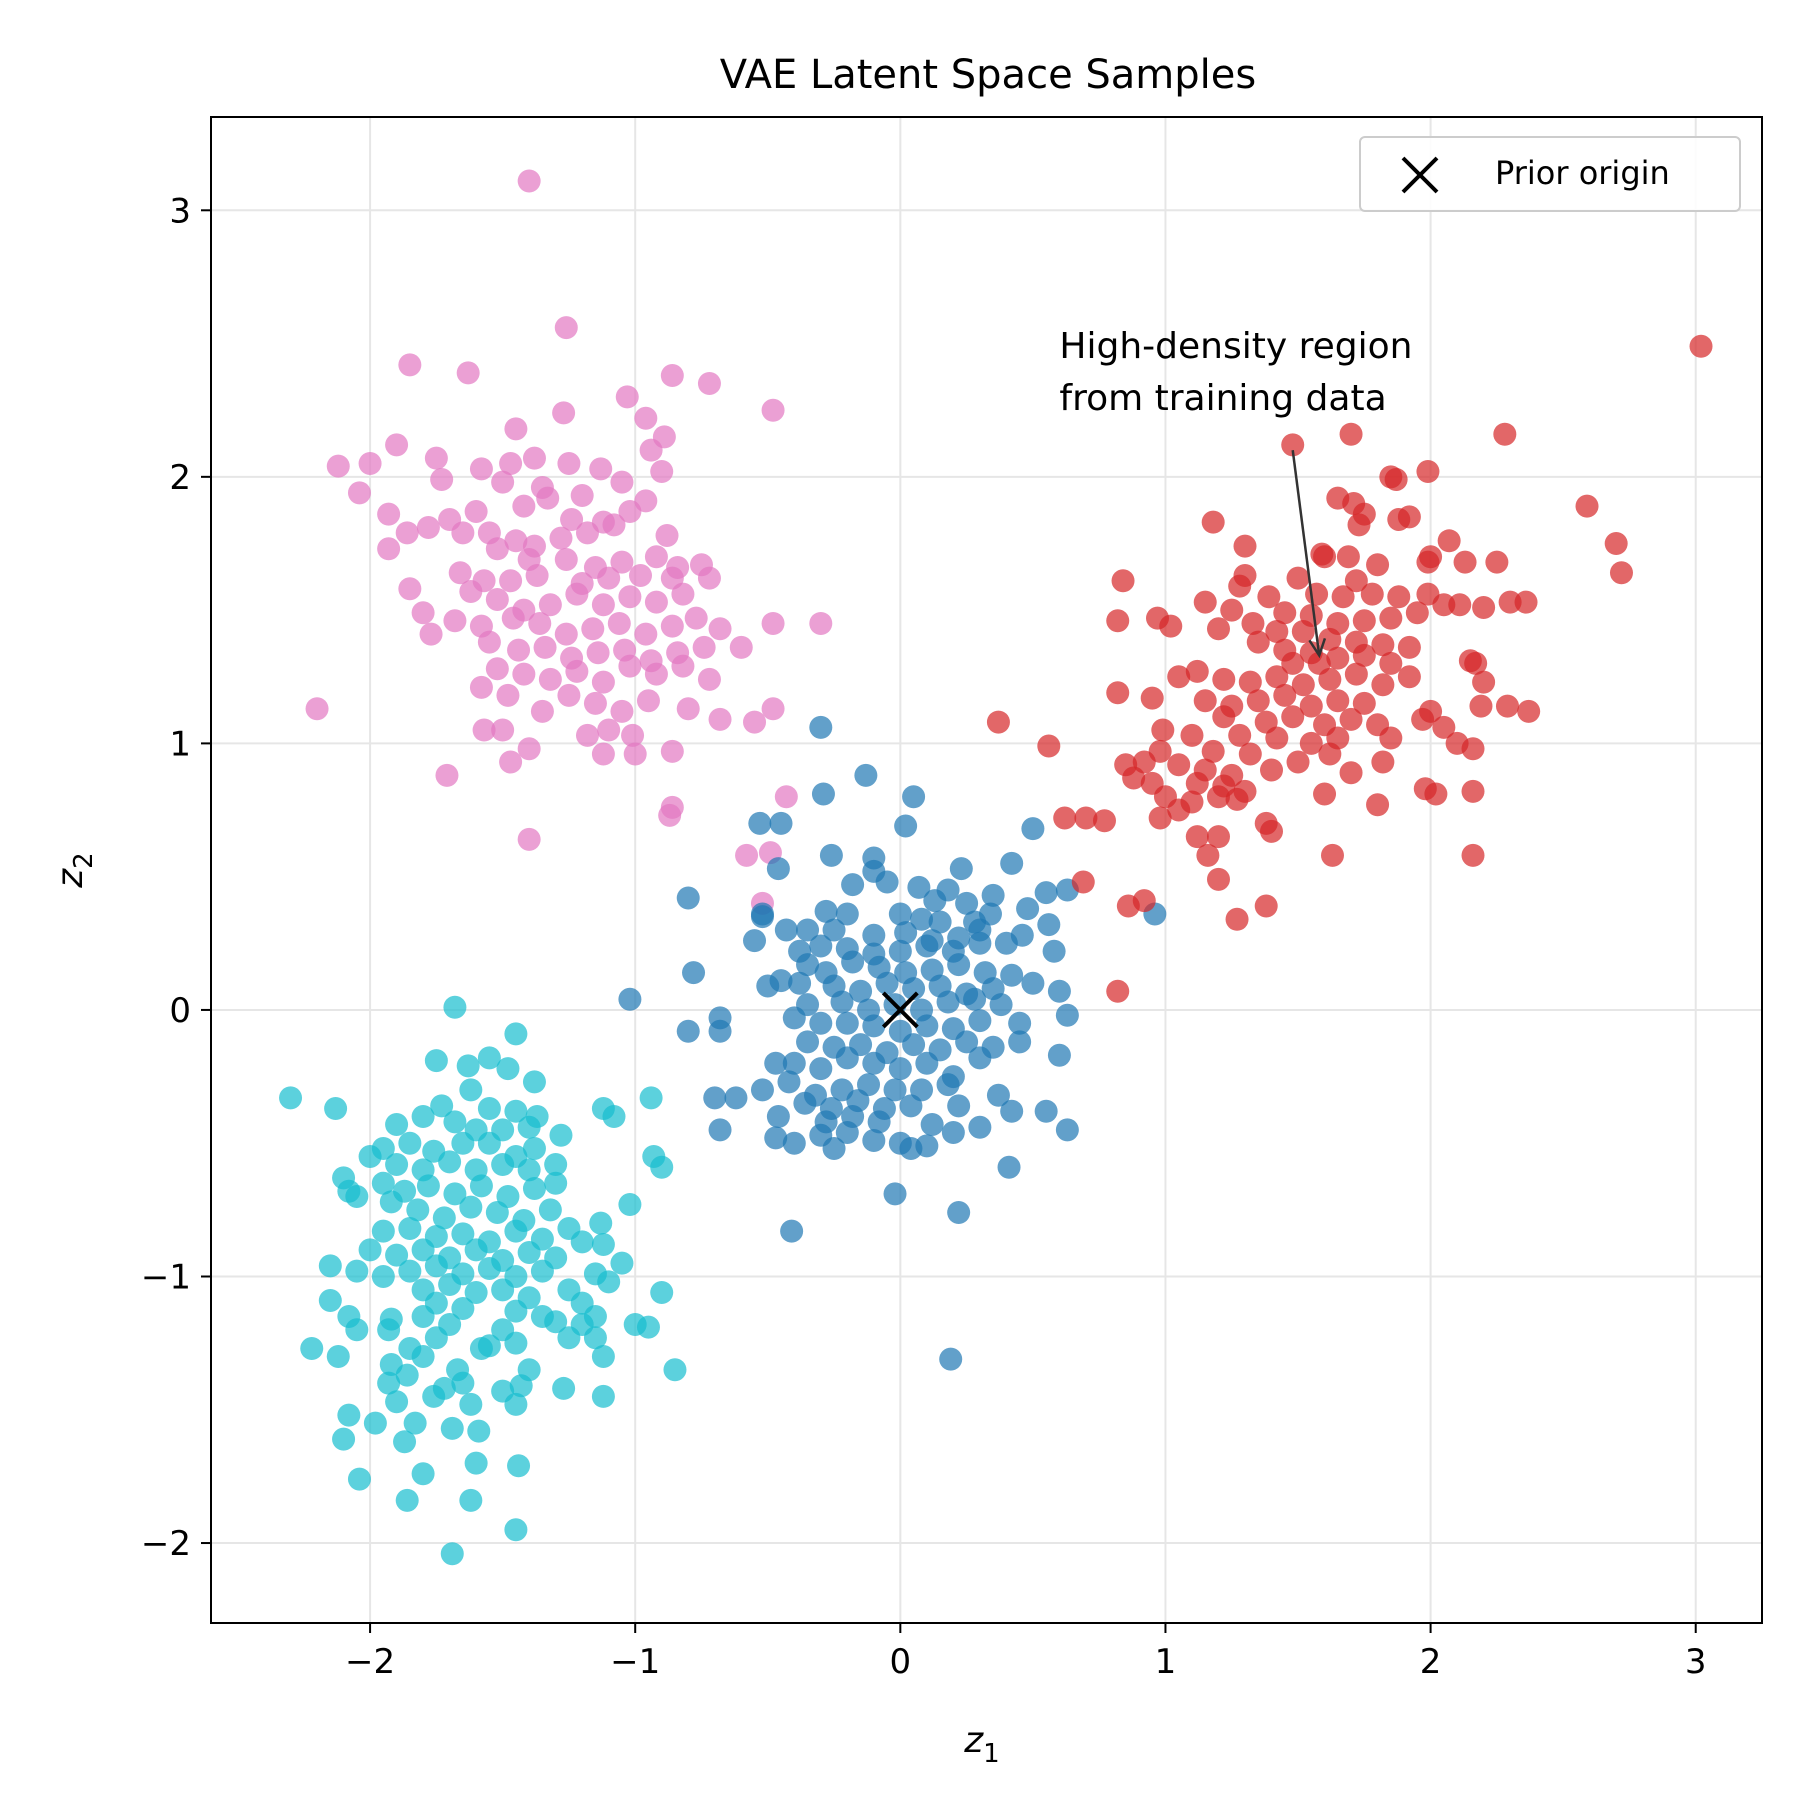 This screenshot has width=1800, height=1800. What do you see at coordinates (1235, 492) in the screenshot?
I see `annotation: High-density region from training data` at bounding box center [1235, 492].